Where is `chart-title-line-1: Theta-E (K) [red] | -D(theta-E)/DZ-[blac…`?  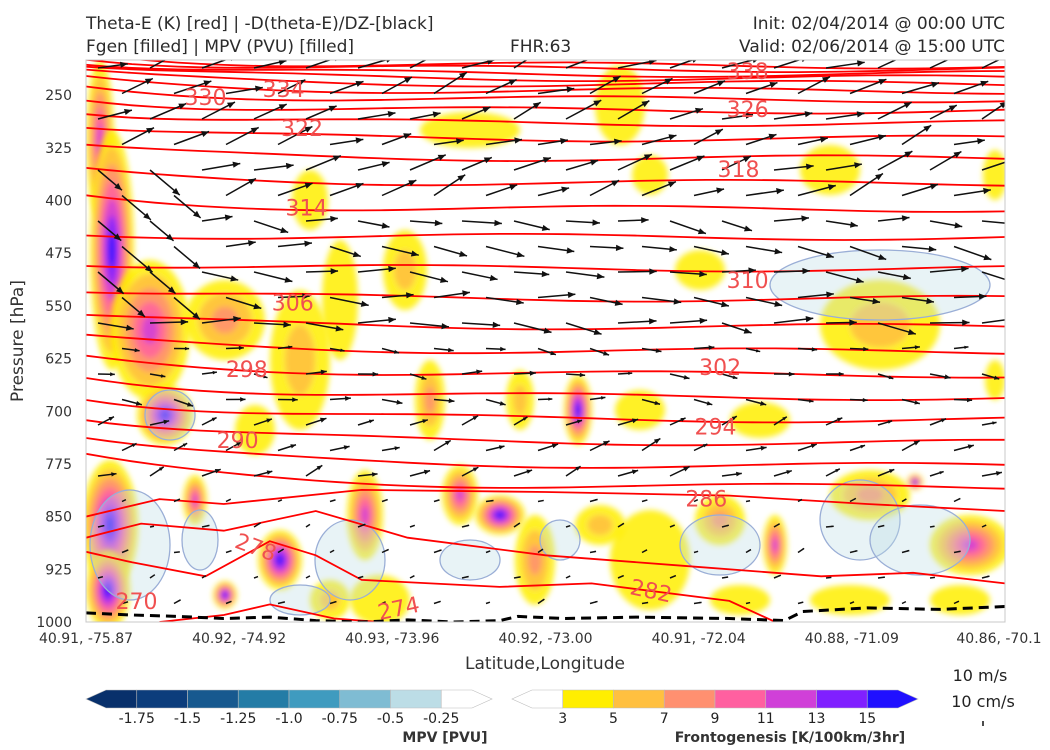
chart-title-line-1: Theta-E (K) [red] | -D(theta-E)/DZ-[blac… is located at coordinates (260, 24).